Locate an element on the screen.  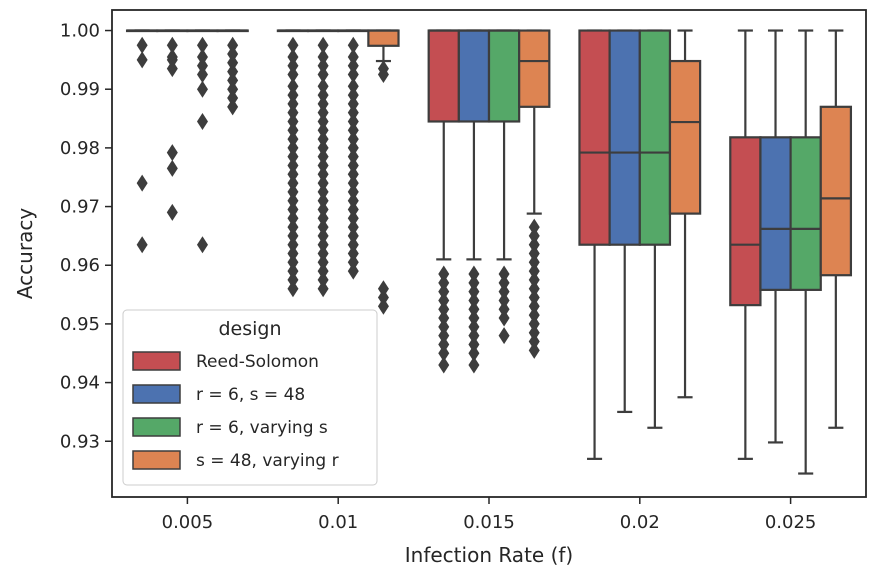
y-tick-label: 0.95 is located at coordinates (80, 324).